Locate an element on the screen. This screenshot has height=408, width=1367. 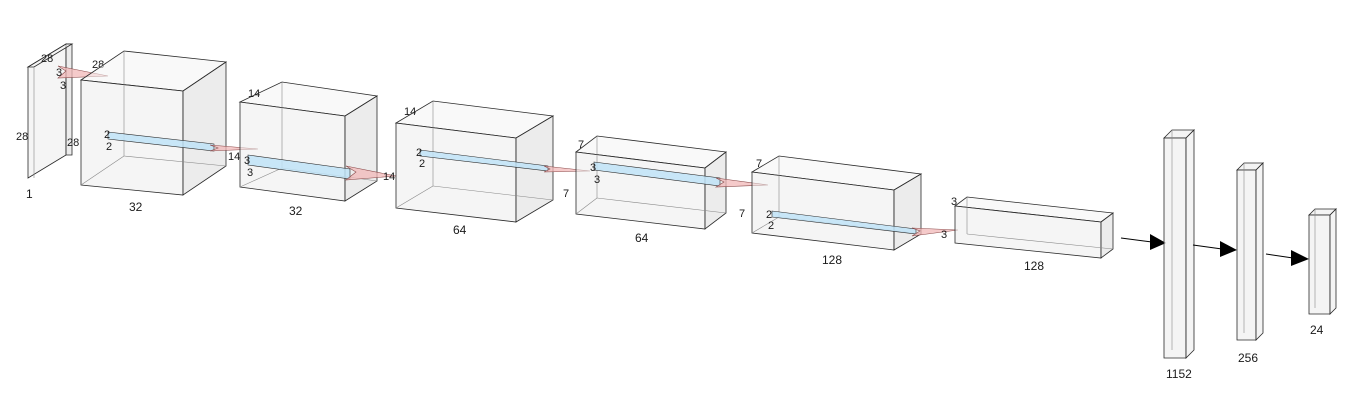
pool3-out-a-label: 3 is located at coordinates (944, 235).